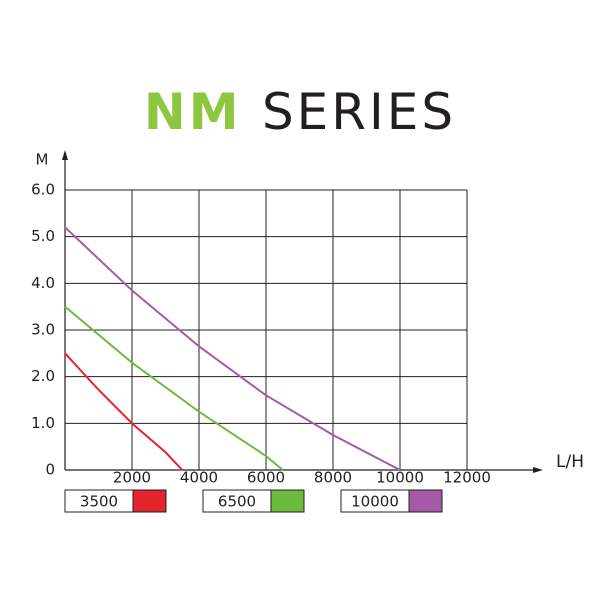  Describe the element at coordinates (43, 376) in the screenshot. I see `y-tick-label: 2.0` at that location.